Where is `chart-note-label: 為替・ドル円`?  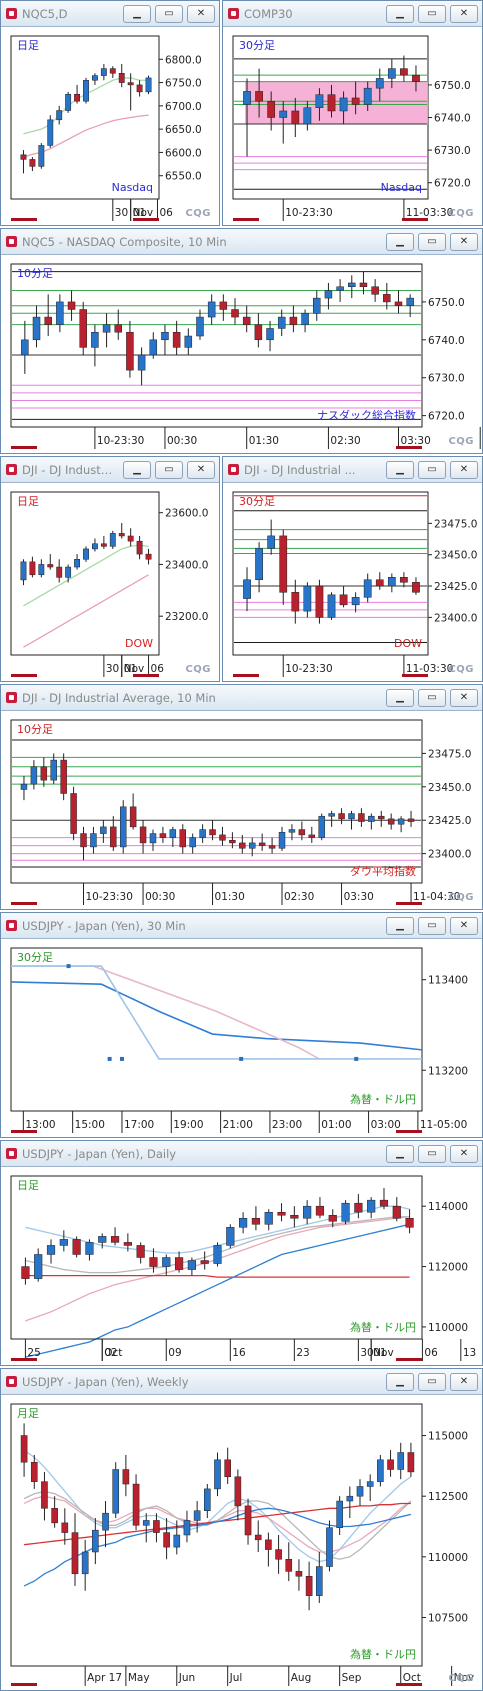
chart-note-label: 為替・ドル円 is located at coordinates (383, 1099).